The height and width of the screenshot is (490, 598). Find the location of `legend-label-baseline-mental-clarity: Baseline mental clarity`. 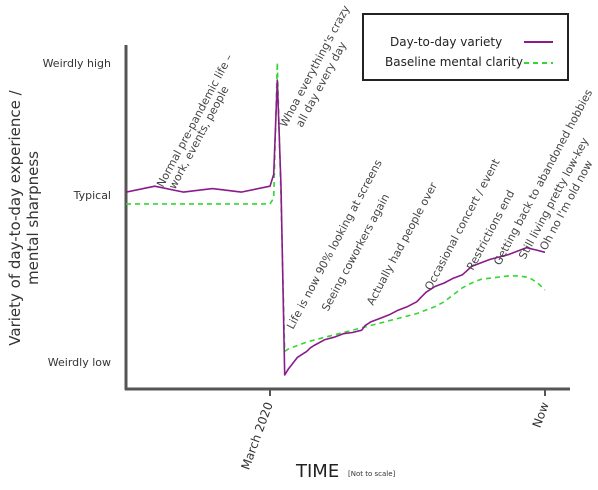

legend-label-baseline-mental-clarity: Baseline mental clarity is located at coordinates (454, 62).